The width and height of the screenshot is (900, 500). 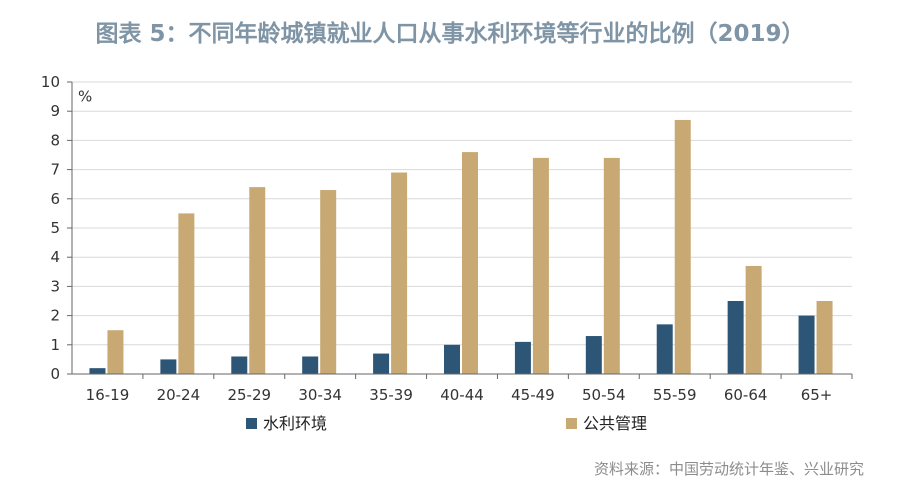 I want to click on x-tick-label: 16-19, so click(x=108, y=395).